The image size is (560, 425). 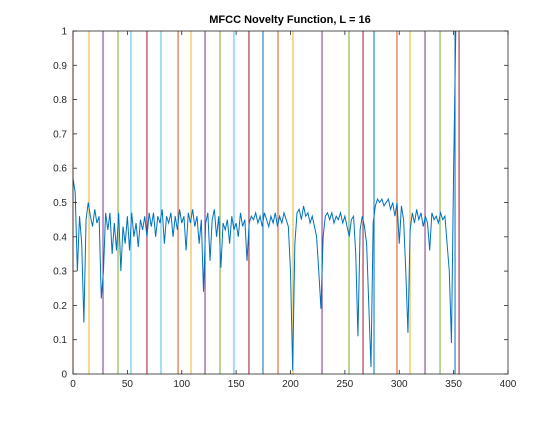 What do you see at coordinates (289, 20) in the screenshot?
I see `chart-title: MFCC Novelty Function, L = 16` at bounding box center [289, 20].